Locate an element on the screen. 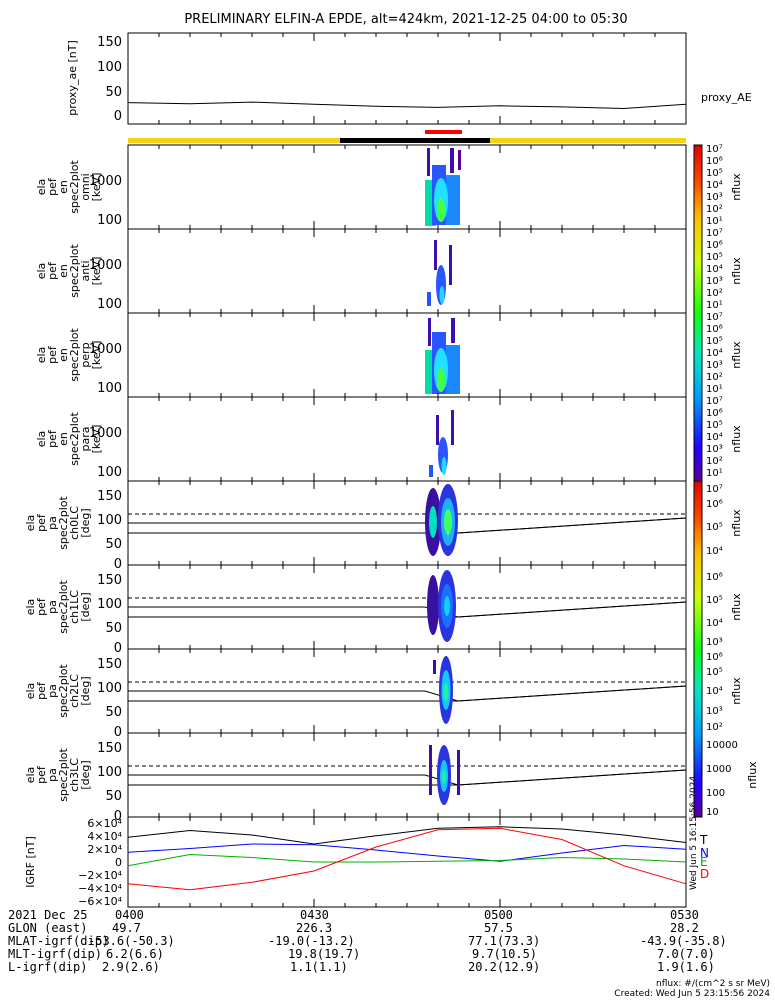 This screenshot has height=1000, width=775. orbit-bar-black is located at coordinates (415, 140).